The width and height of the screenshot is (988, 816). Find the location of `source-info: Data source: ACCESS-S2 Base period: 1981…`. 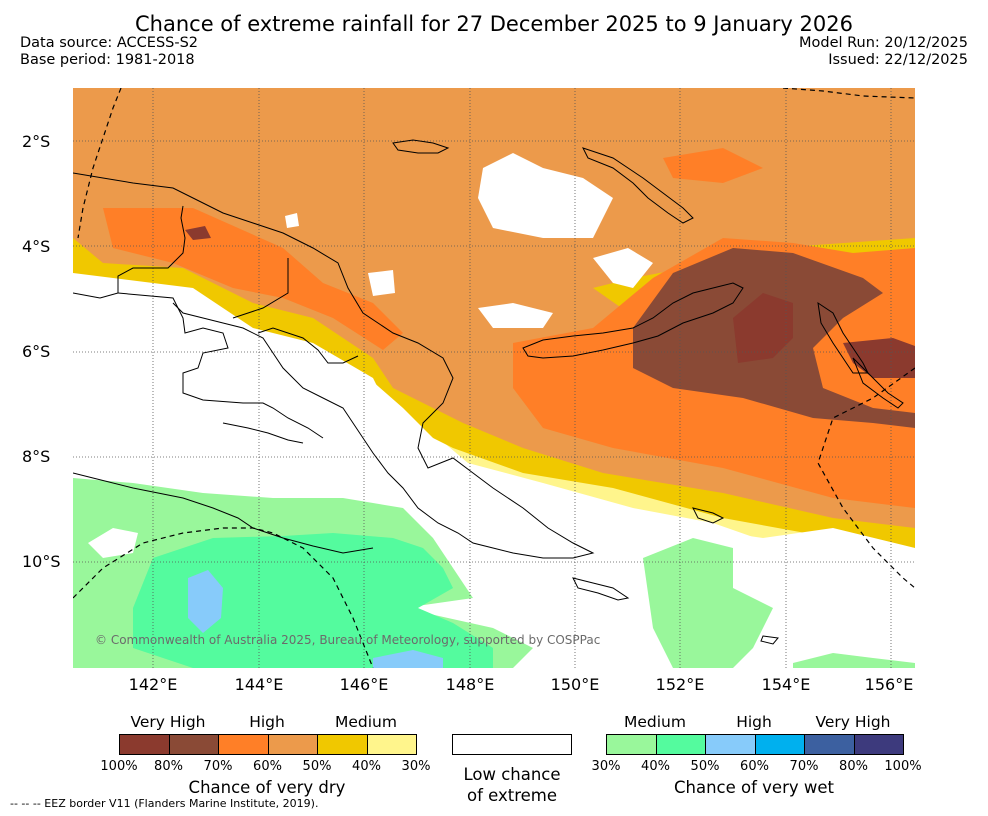

source-info: Data source: ACCESS-S2 Base period: 1981… is located at coordinates (109, 52).